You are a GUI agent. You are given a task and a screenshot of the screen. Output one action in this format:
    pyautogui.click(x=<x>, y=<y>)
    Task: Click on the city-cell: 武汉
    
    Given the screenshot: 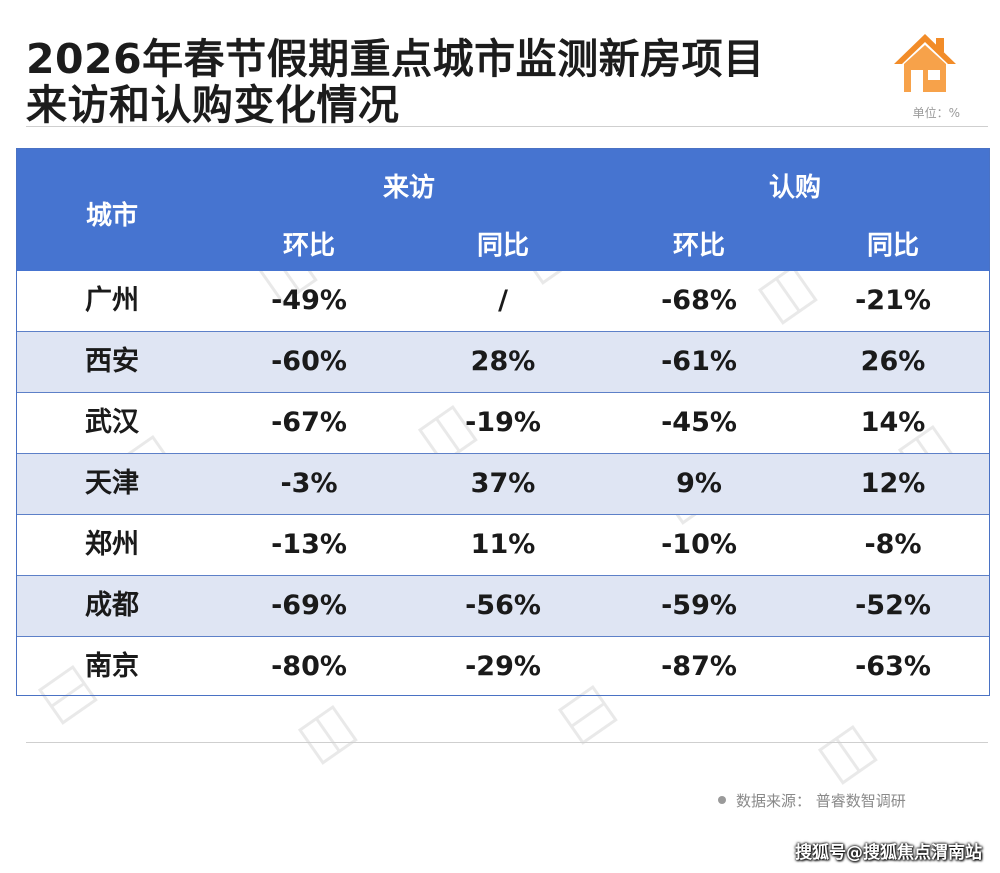 What is the action you would take?
    pyautogui.click(x=112, y=422)
    